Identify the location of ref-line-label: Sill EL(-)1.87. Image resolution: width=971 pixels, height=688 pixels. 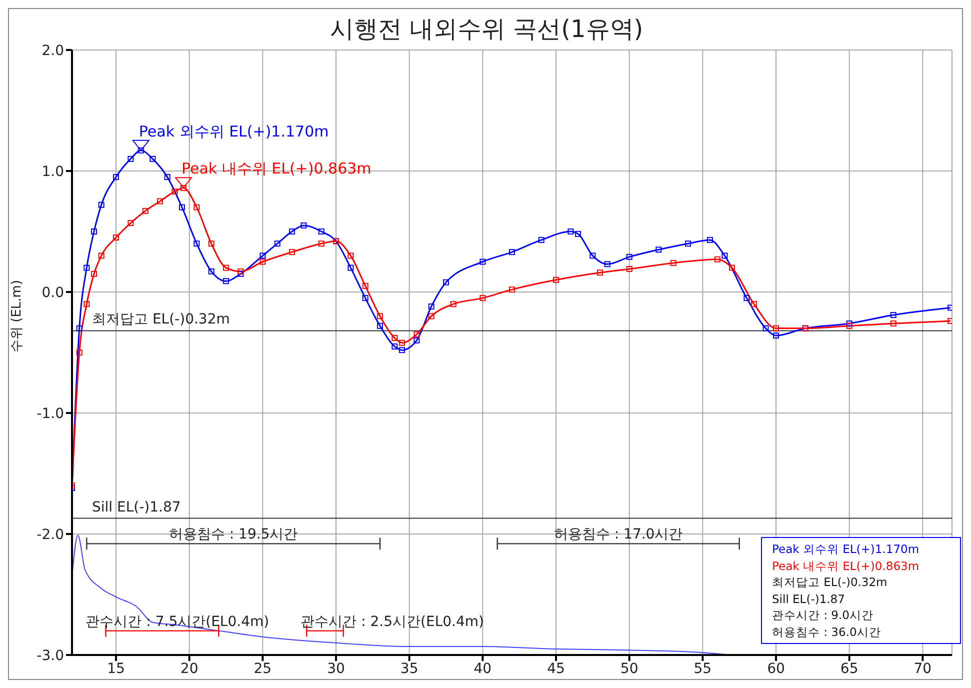
(136, 507).